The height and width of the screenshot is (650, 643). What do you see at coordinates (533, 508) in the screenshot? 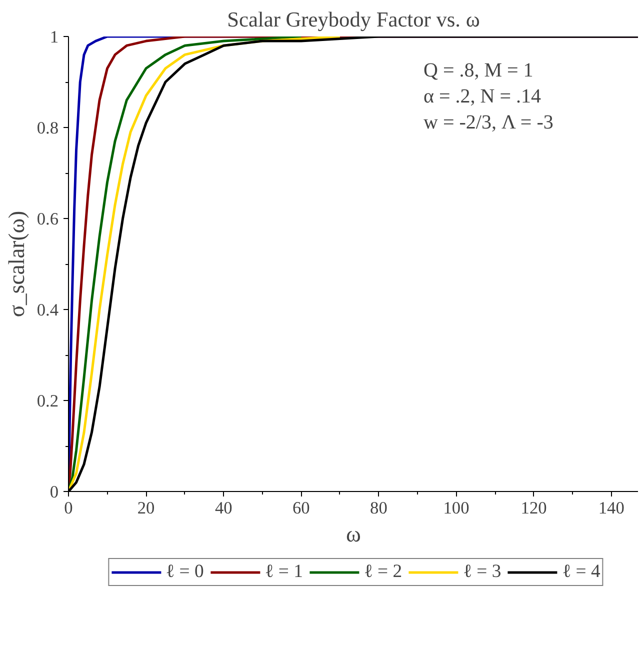
I see `x-tick-label: 120` at bounding box center [533, 508].